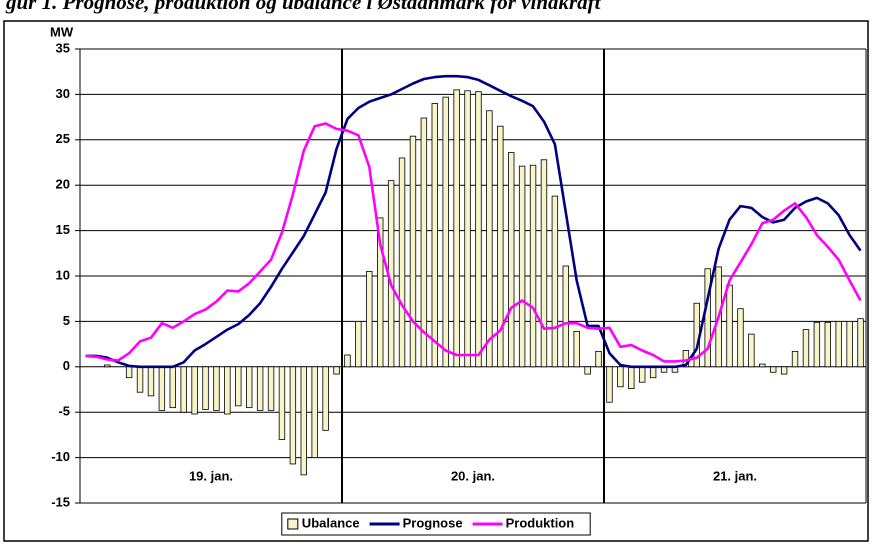 The height and width of the screenshot is (544, 872). I want to click on y-axis-label: MW, so click(62, 31).